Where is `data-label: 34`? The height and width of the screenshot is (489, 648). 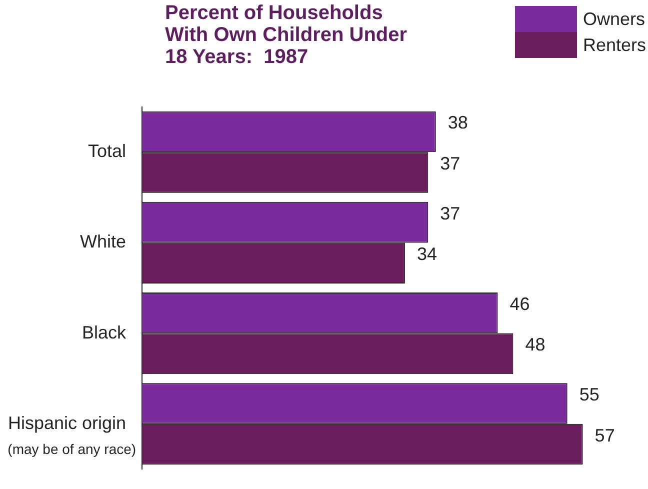
data-label: 34 is located at coordinates (426, 254).